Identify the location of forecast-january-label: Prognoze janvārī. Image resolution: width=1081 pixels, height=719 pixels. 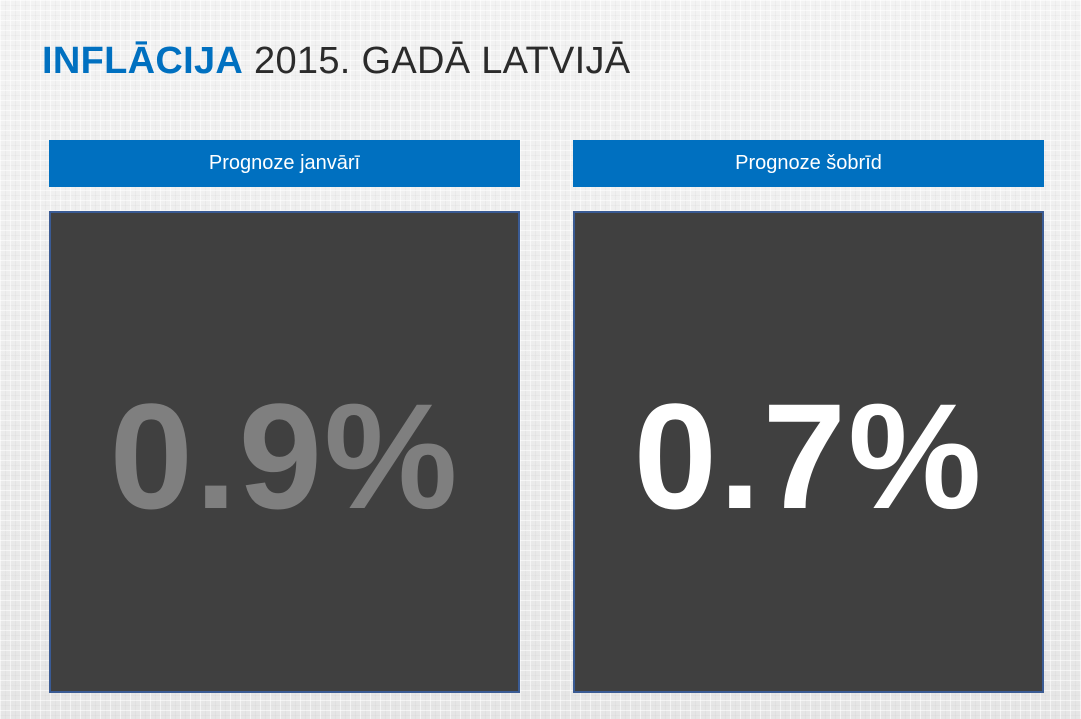
(284, 163).